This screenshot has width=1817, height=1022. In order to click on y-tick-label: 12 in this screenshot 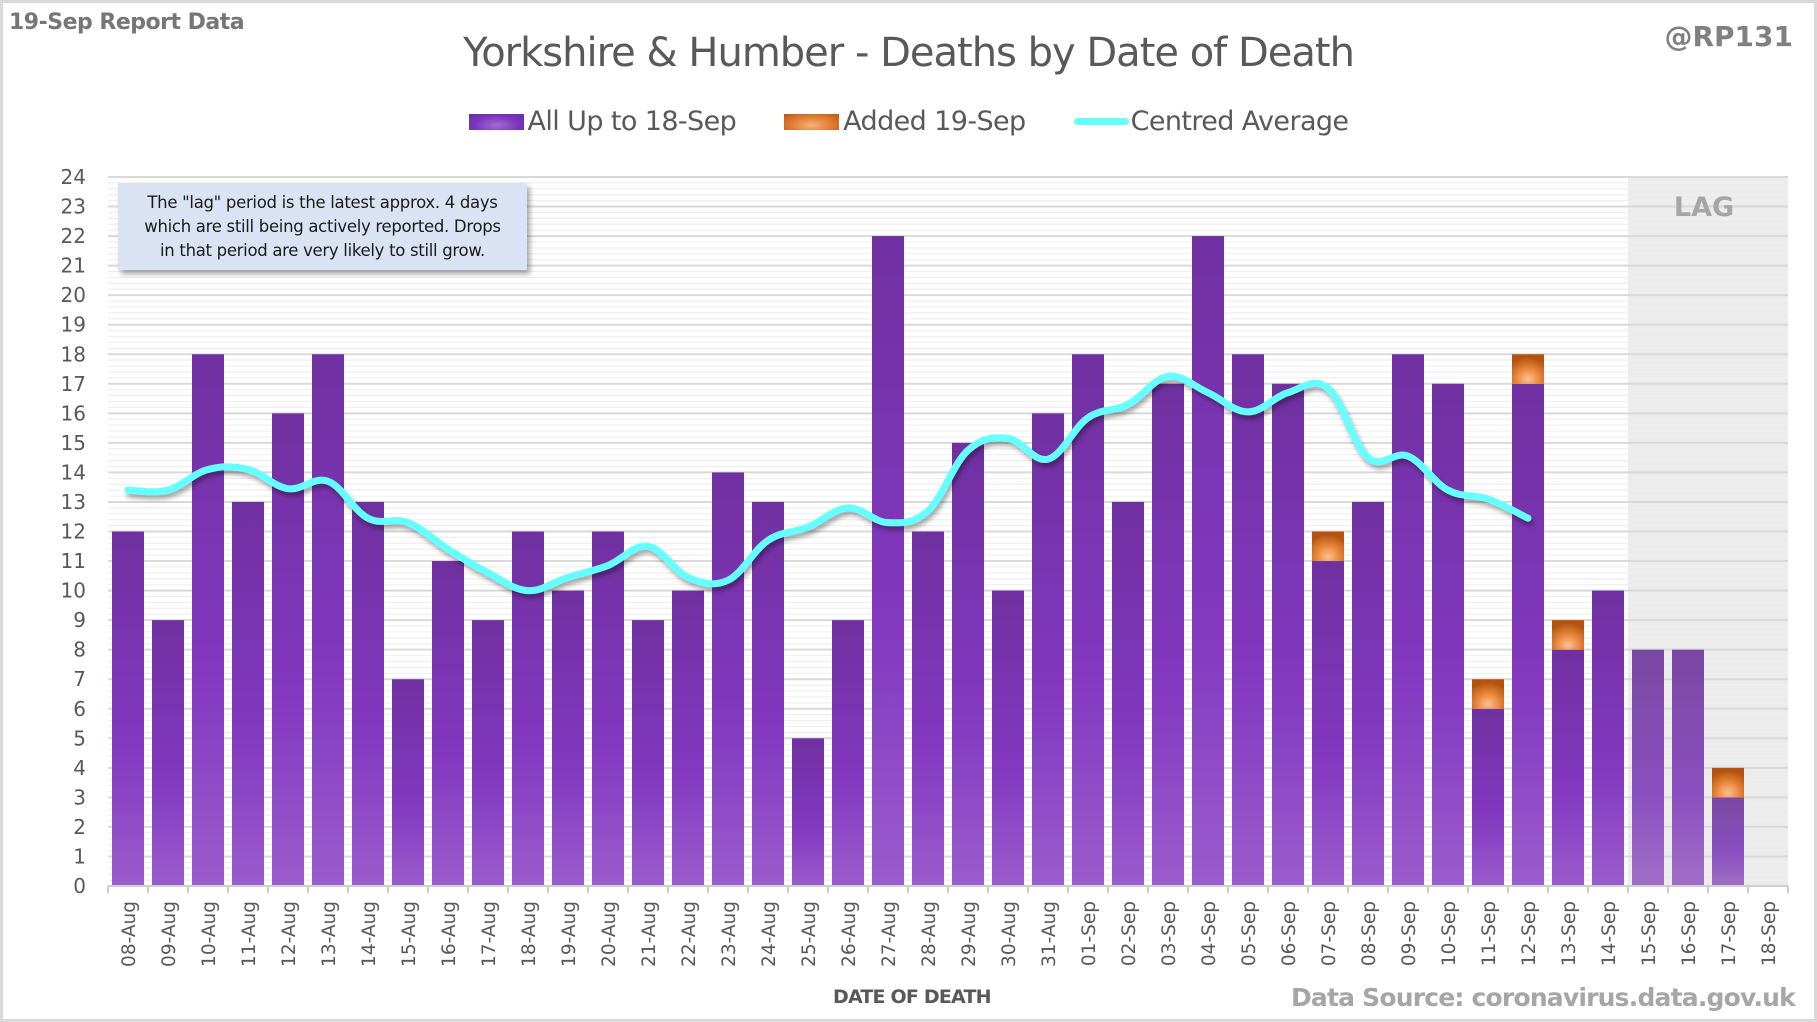, I will do `click(73, 532)`.